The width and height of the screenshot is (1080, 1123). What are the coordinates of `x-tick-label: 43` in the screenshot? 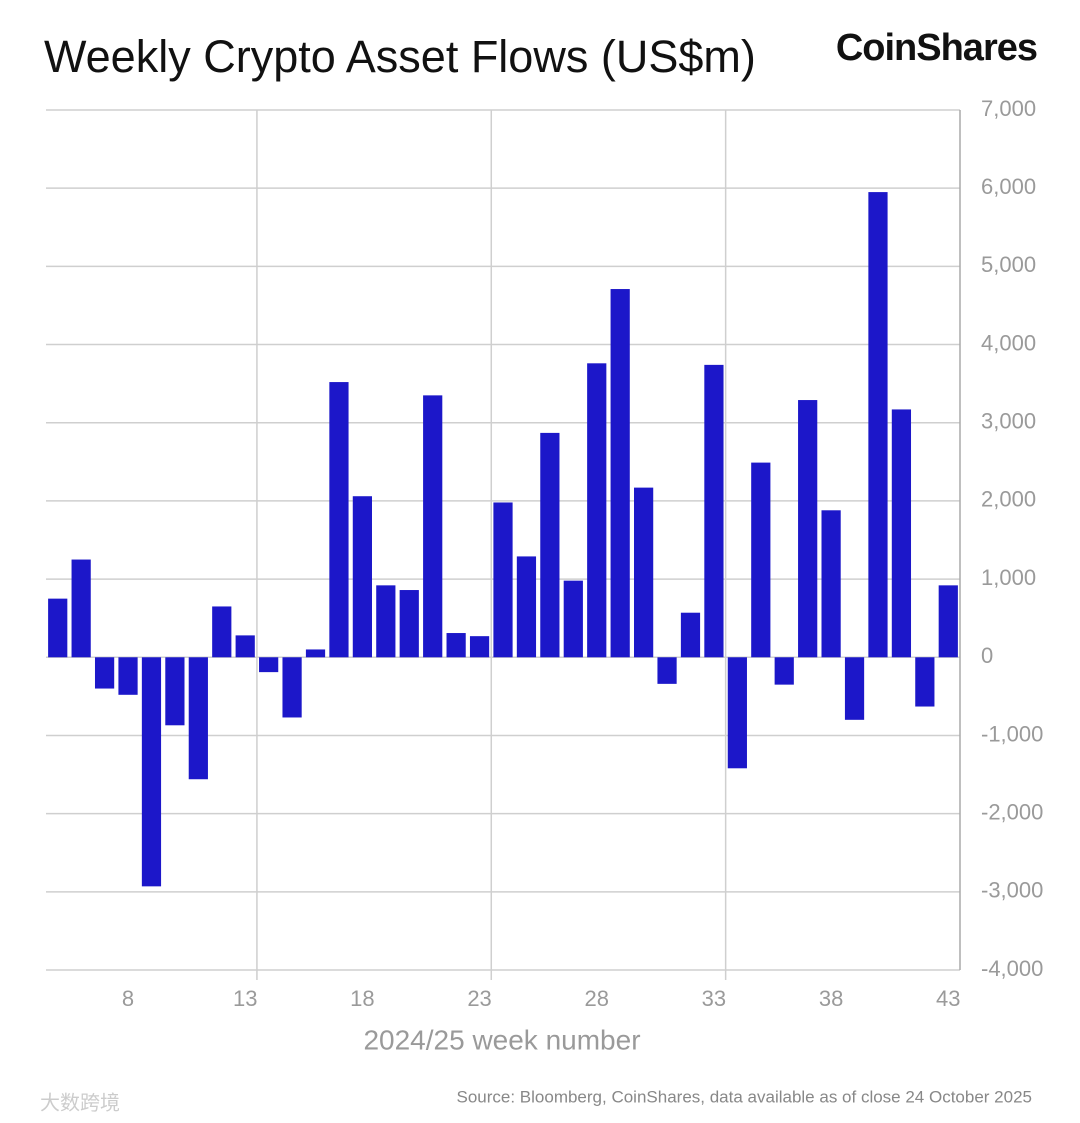 It's located at (948, 998).